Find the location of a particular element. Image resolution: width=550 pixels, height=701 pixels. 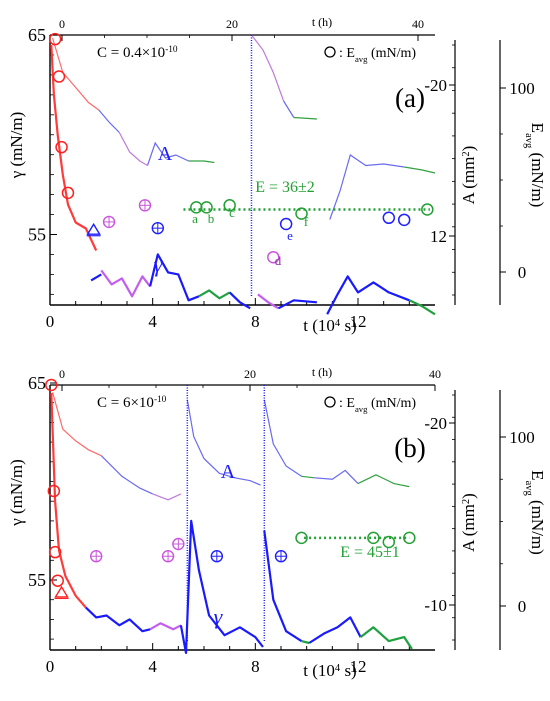

panel-label: (a) is located at coordinates (410, 98).